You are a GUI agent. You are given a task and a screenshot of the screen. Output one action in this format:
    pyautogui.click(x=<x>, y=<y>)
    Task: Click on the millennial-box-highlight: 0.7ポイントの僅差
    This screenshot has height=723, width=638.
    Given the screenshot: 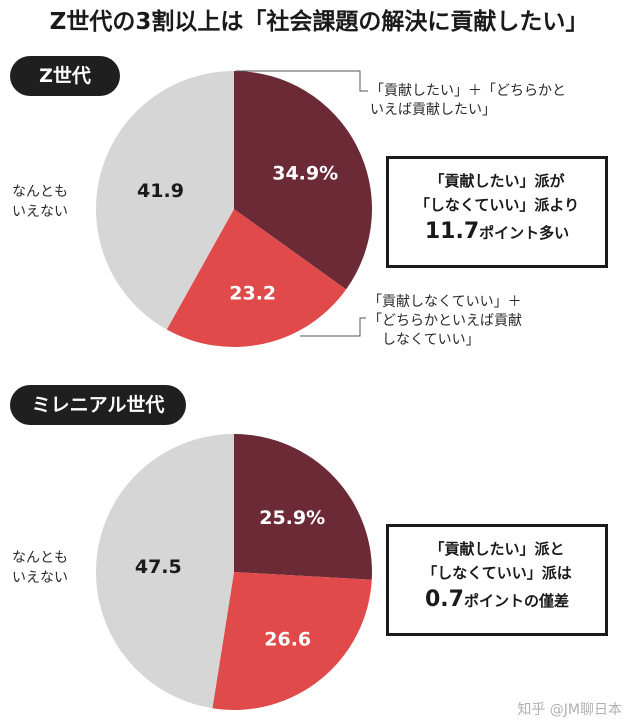 What is the action you would take?
    pyautogui.click(x=497, y=600)
    